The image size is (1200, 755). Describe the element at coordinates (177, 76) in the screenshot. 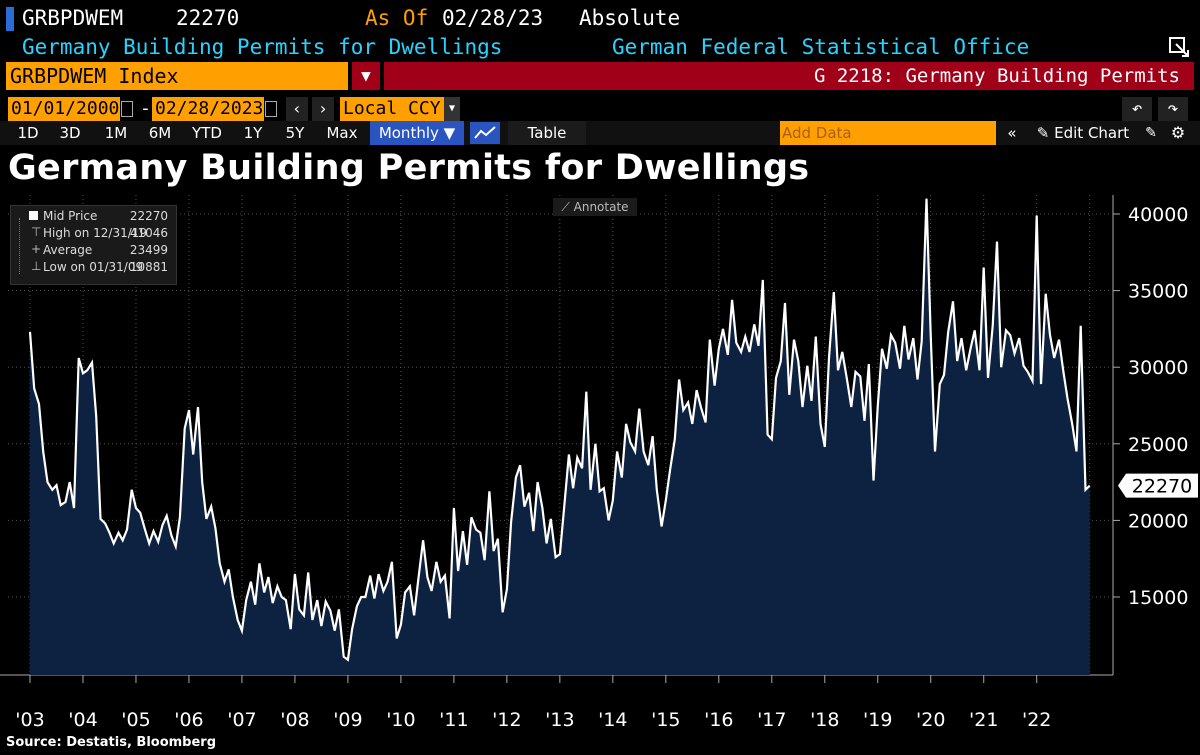

I see `index-field: GRBPDWEM Index` at that location.